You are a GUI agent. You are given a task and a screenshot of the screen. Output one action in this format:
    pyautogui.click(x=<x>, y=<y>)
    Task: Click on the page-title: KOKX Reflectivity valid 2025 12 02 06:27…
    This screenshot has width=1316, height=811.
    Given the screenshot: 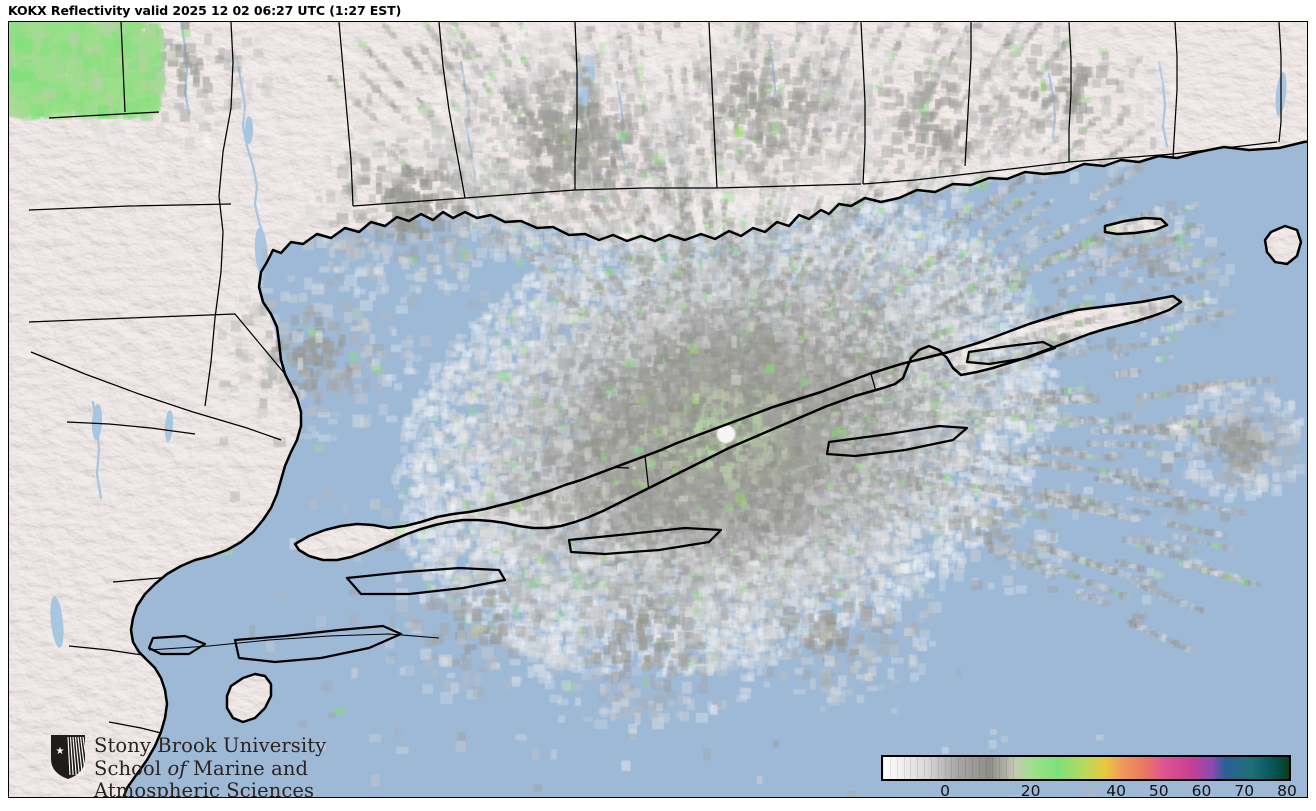 What is the action you would take?
    pyautogui.click(x=205, y=10)
    